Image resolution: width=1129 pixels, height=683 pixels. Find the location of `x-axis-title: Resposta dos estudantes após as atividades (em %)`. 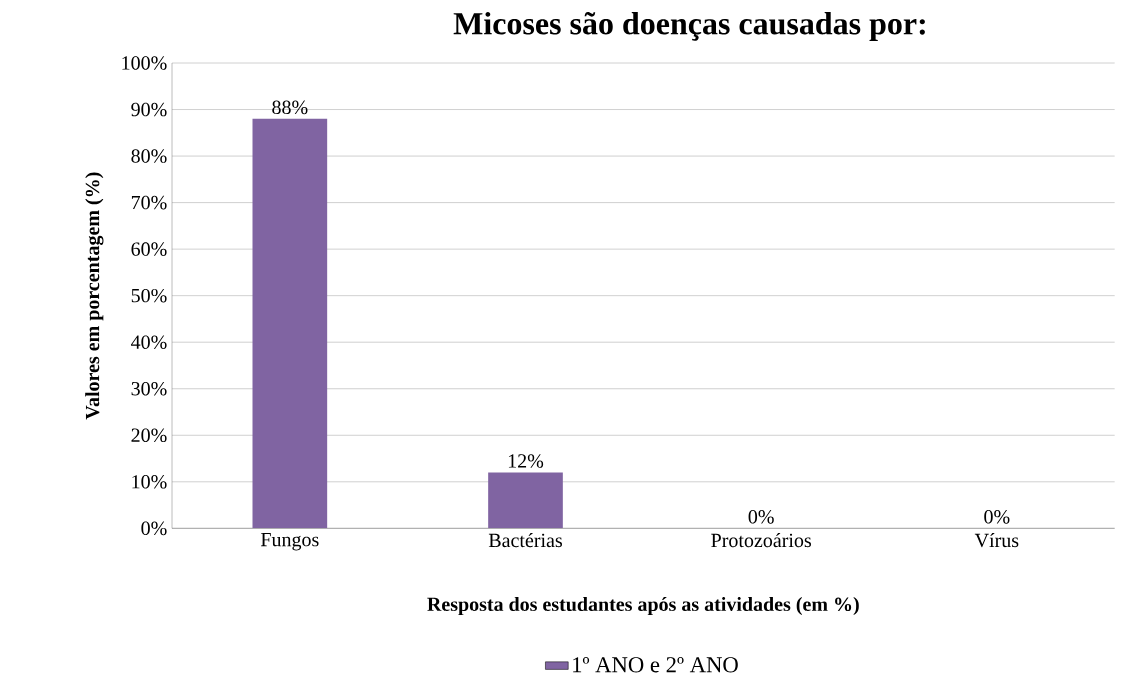

x-axis-title: Resposta dos estudantes após as atividades (em %) is located at coordinates (643, 606).